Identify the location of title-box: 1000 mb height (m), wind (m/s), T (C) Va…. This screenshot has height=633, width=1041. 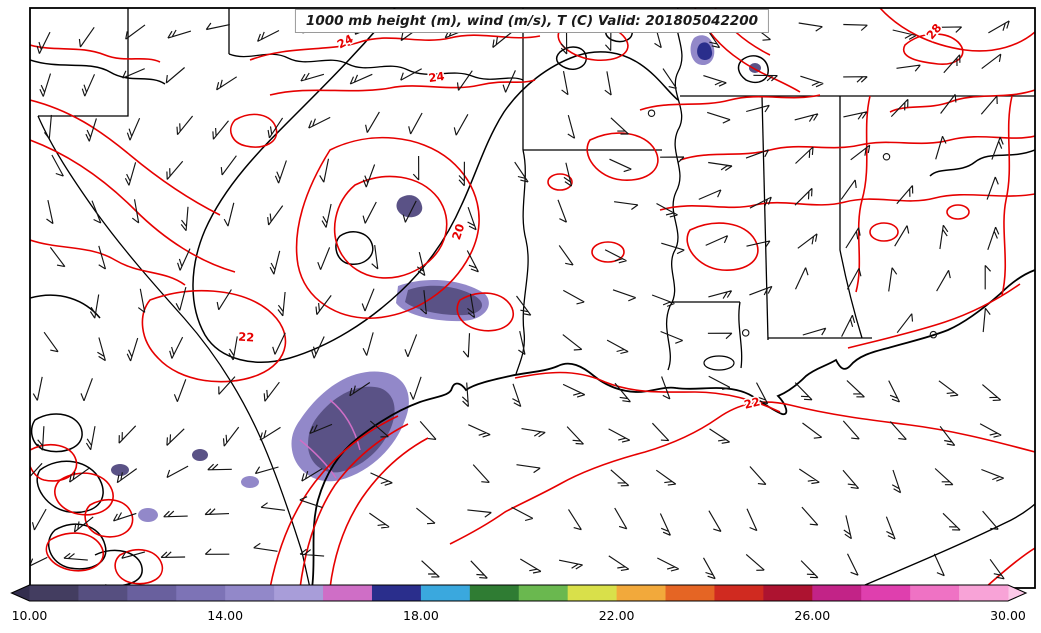
(532, 21).